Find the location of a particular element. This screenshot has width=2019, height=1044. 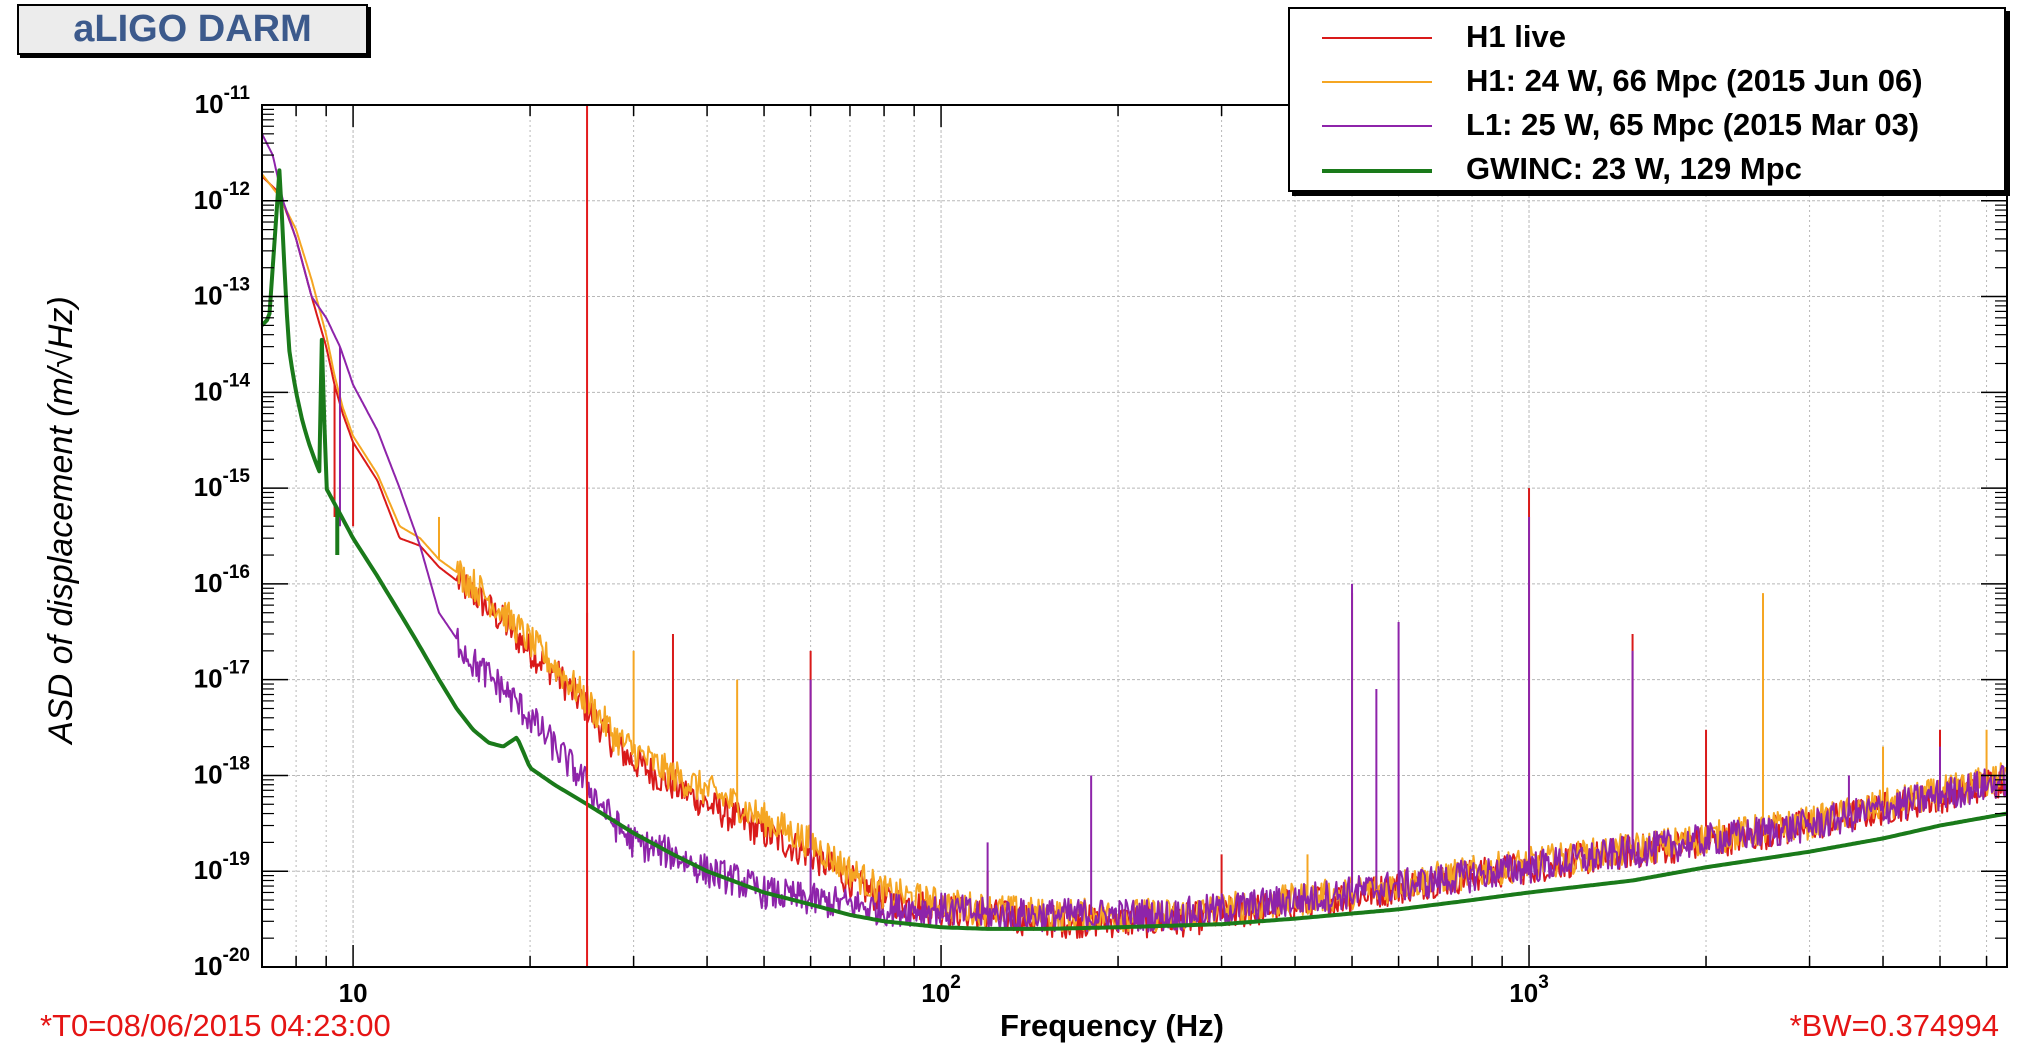

legend-label-h1-ref: H1: 24 W, 66 Mpc (2015 Jun 06) is located at coordinates (1694, 80).